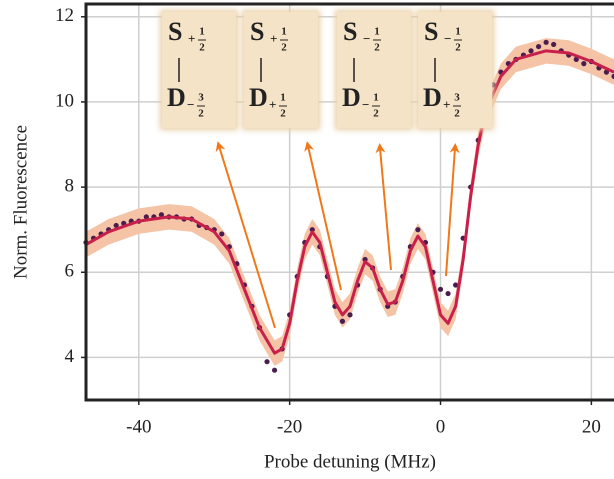 This screenshot has height=479, width=614. I want to click on transition-label: S −12D +32, so click(455, 70).